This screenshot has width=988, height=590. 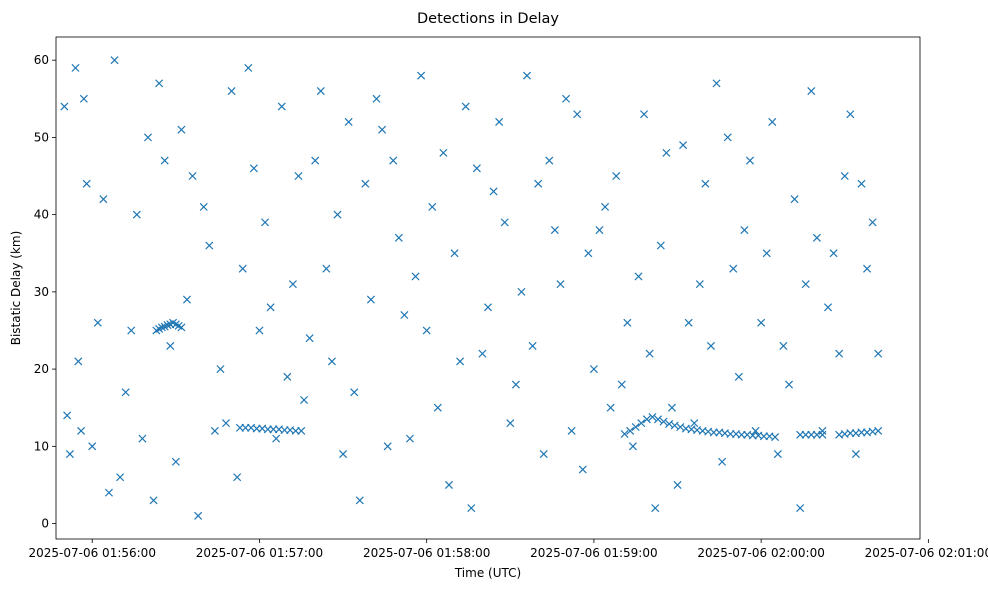 I want to click on chart-title: Detections in Delay, so click(x=488, y=19).